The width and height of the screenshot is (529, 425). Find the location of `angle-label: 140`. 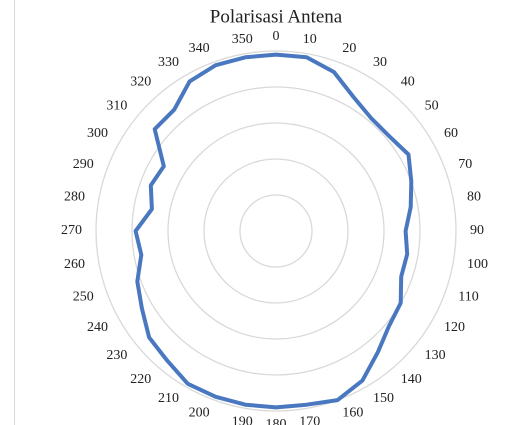

angle-label: 140 is located at coordinates (411, 379).